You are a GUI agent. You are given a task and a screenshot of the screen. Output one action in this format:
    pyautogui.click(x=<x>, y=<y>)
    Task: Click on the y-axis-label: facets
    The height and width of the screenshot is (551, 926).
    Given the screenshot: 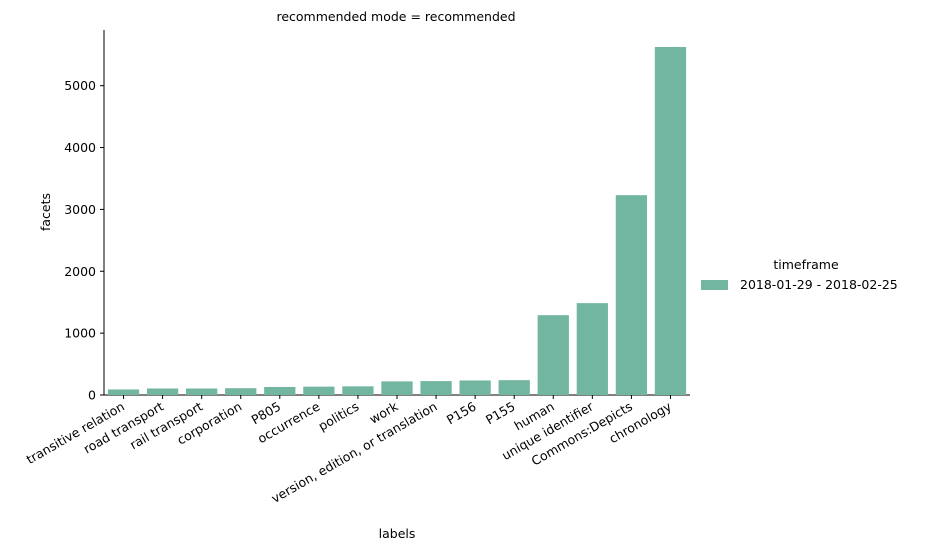 What is the action you would take?
    pyautogui.click(x=45, y=212)
    